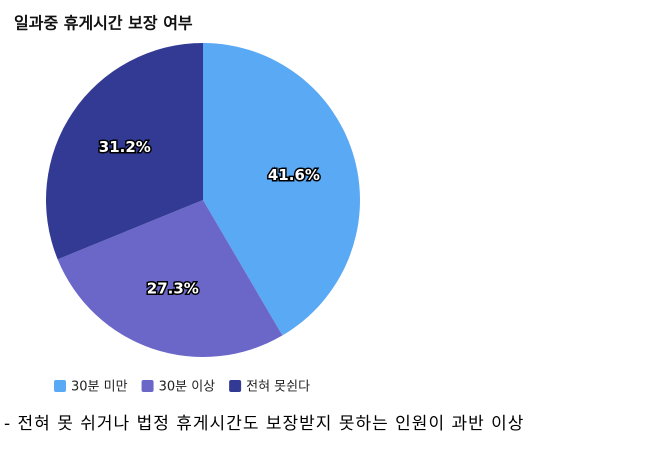 This screenshot has width=670, height=455. What do you see at coordinates (173, 289) in the screenshot?
I see `value-label: 27.3%` at bounding box center [173, 289].